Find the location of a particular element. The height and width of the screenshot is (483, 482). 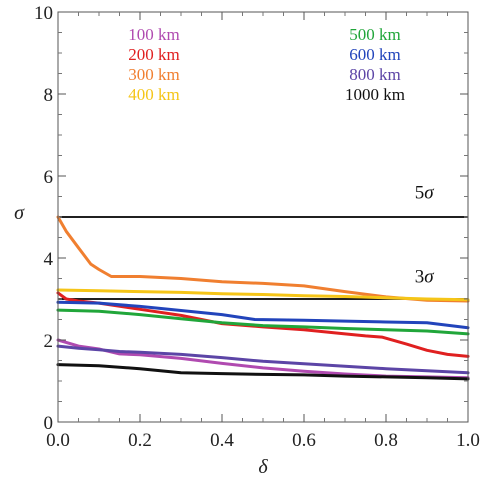

legend-entry-1000-km: 1000 km is located at coordinates (375, 94).